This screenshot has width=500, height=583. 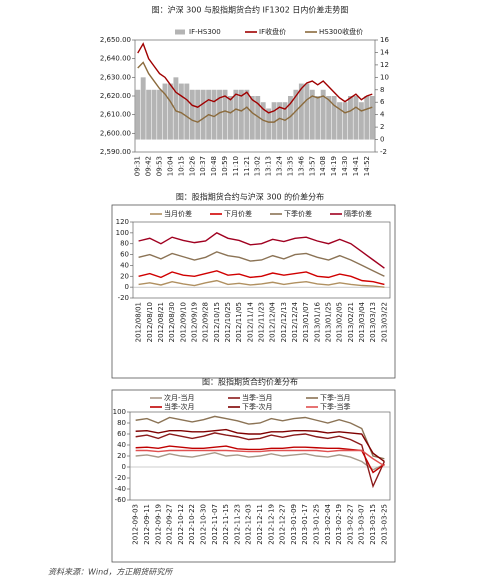 I want to click on x-tick-label: 2013/02/21, so click(x=351, y=322).